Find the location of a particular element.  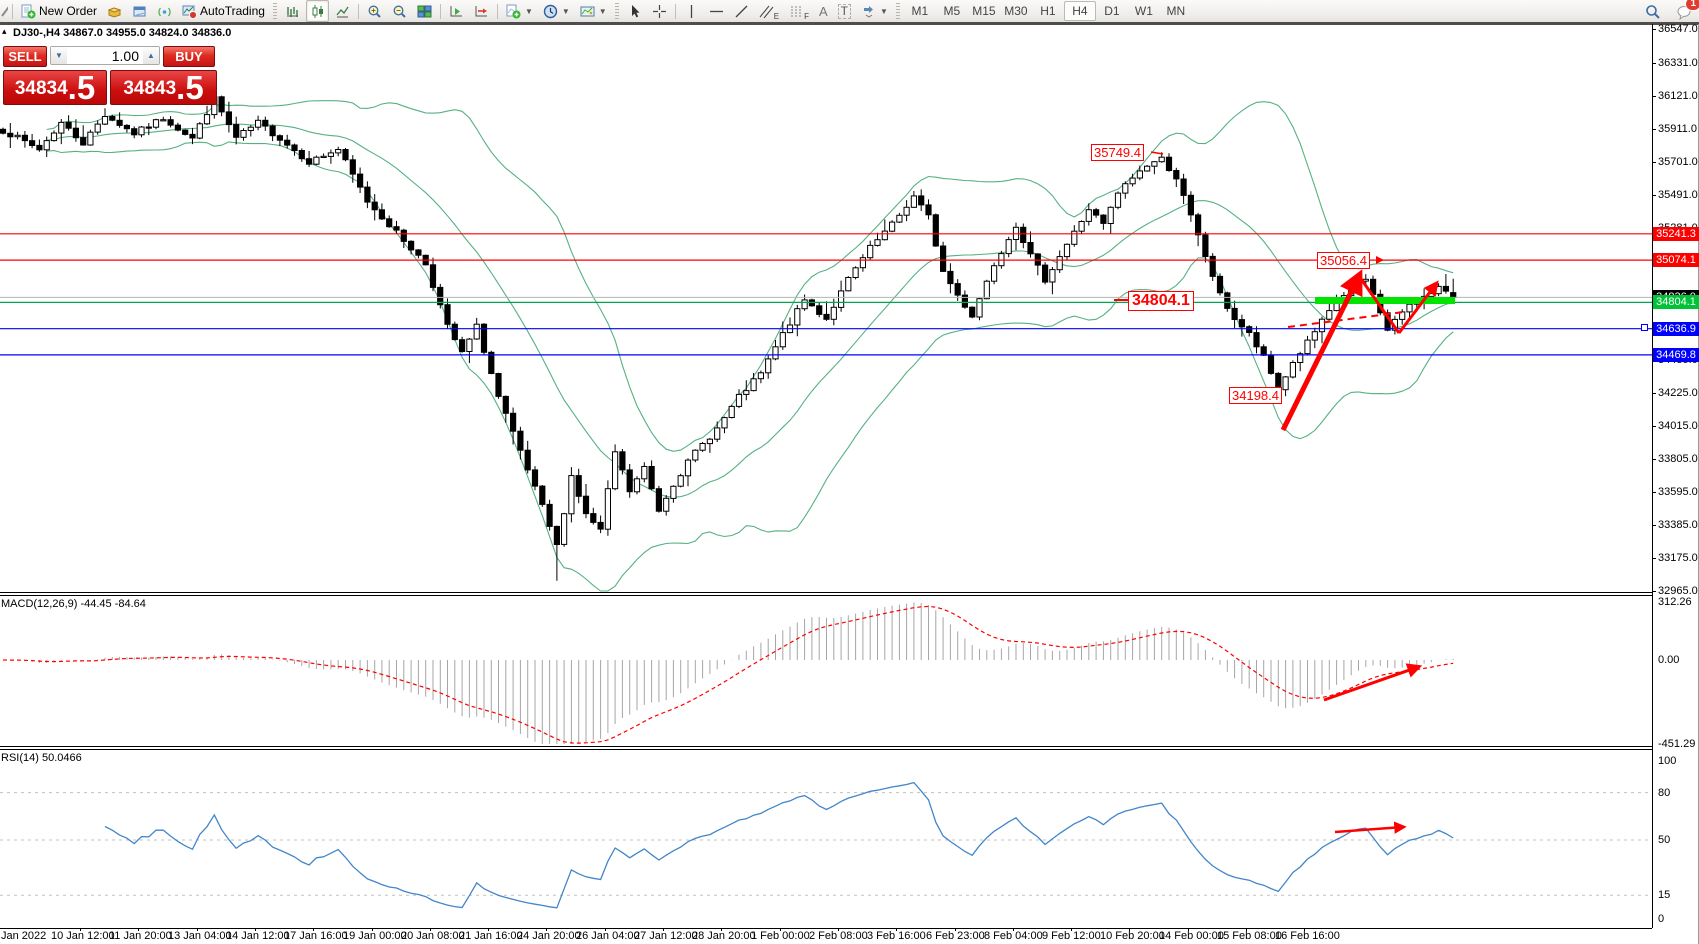

new-order-button: New Order is located at coordinates (59, 11).